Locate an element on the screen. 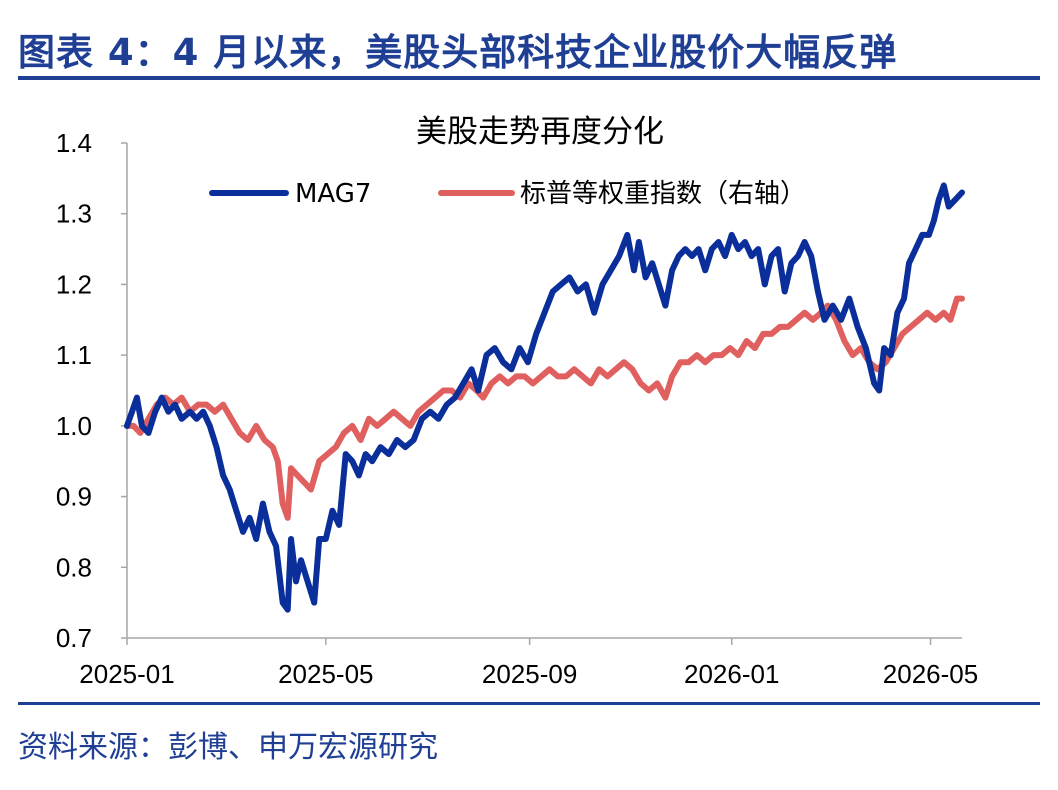 This screenshot has width=1058, height=790. legend-label-equal-weight: 标普等权重指数（右轴） is located at coordinates (663, 194).